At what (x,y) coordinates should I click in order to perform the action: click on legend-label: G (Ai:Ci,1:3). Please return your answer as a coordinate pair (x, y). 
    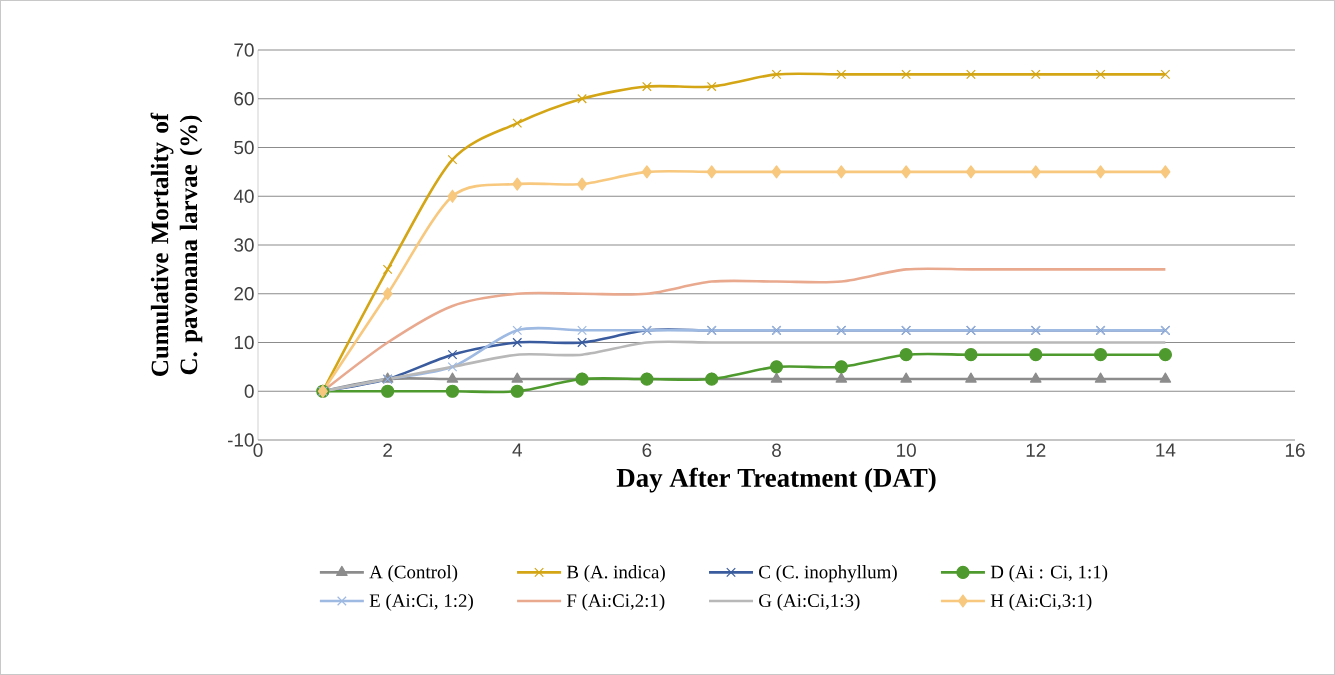
    Looking at the image, I should click on (809, 602).